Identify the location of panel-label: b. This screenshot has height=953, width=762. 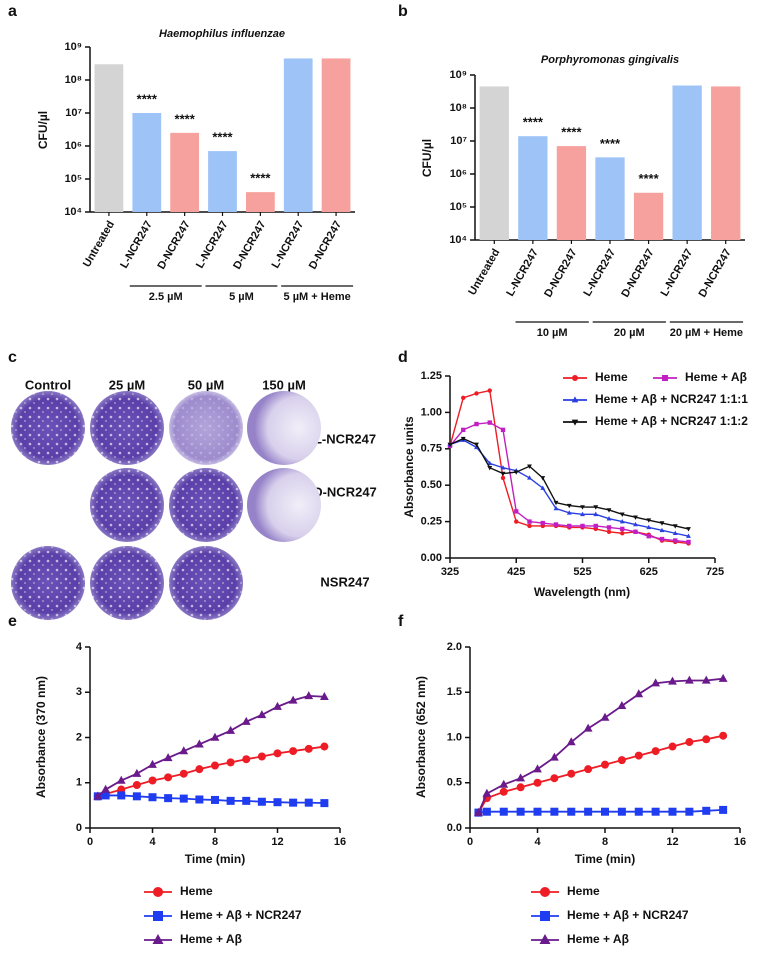
(403, 11).